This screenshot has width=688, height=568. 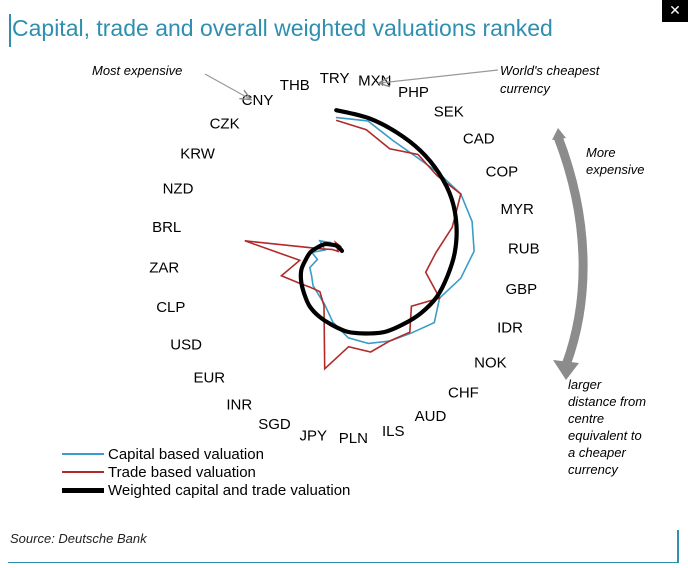 I want to click on legend-label-capital: Capital based valuation, so click(x=186, y=454).